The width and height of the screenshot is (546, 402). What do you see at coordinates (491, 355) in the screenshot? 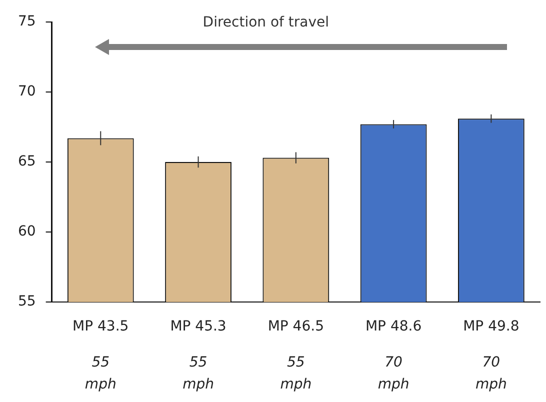
I see `category-label: MP 49.8 70 mph` at bounding box center [491, 355].